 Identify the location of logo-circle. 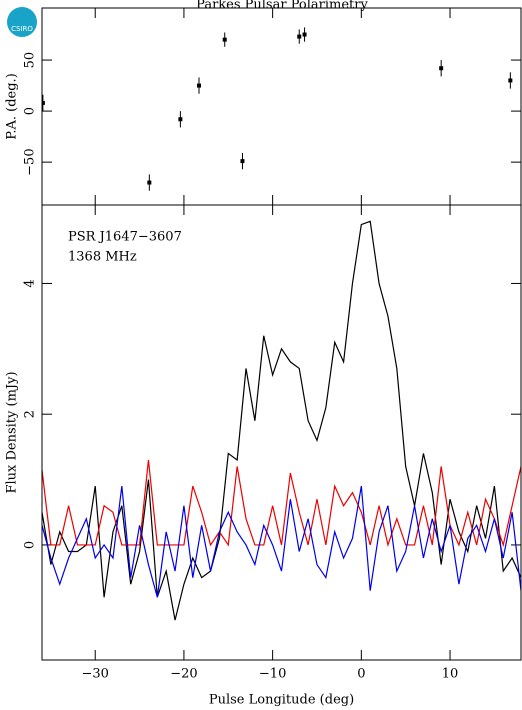
(22, 22).